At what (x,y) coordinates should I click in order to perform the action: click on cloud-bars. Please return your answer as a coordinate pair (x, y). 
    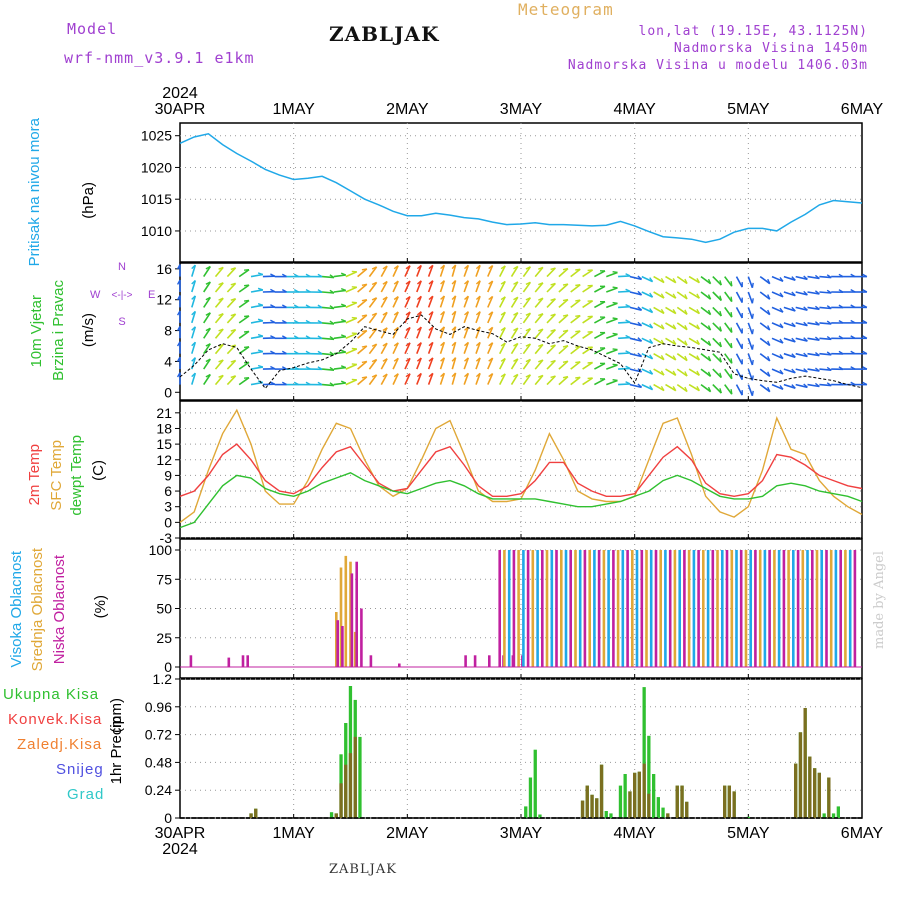
    Looking at the image, I should click on (523, 608).